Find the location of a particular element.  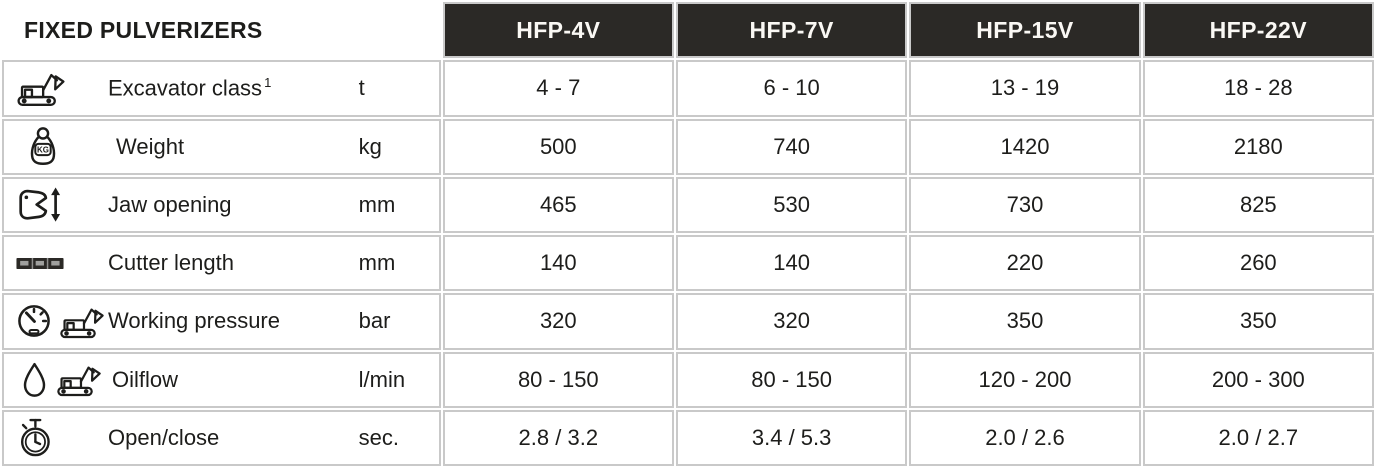

value-cell: 18 - 28 is located at coordinates (1258, 88).